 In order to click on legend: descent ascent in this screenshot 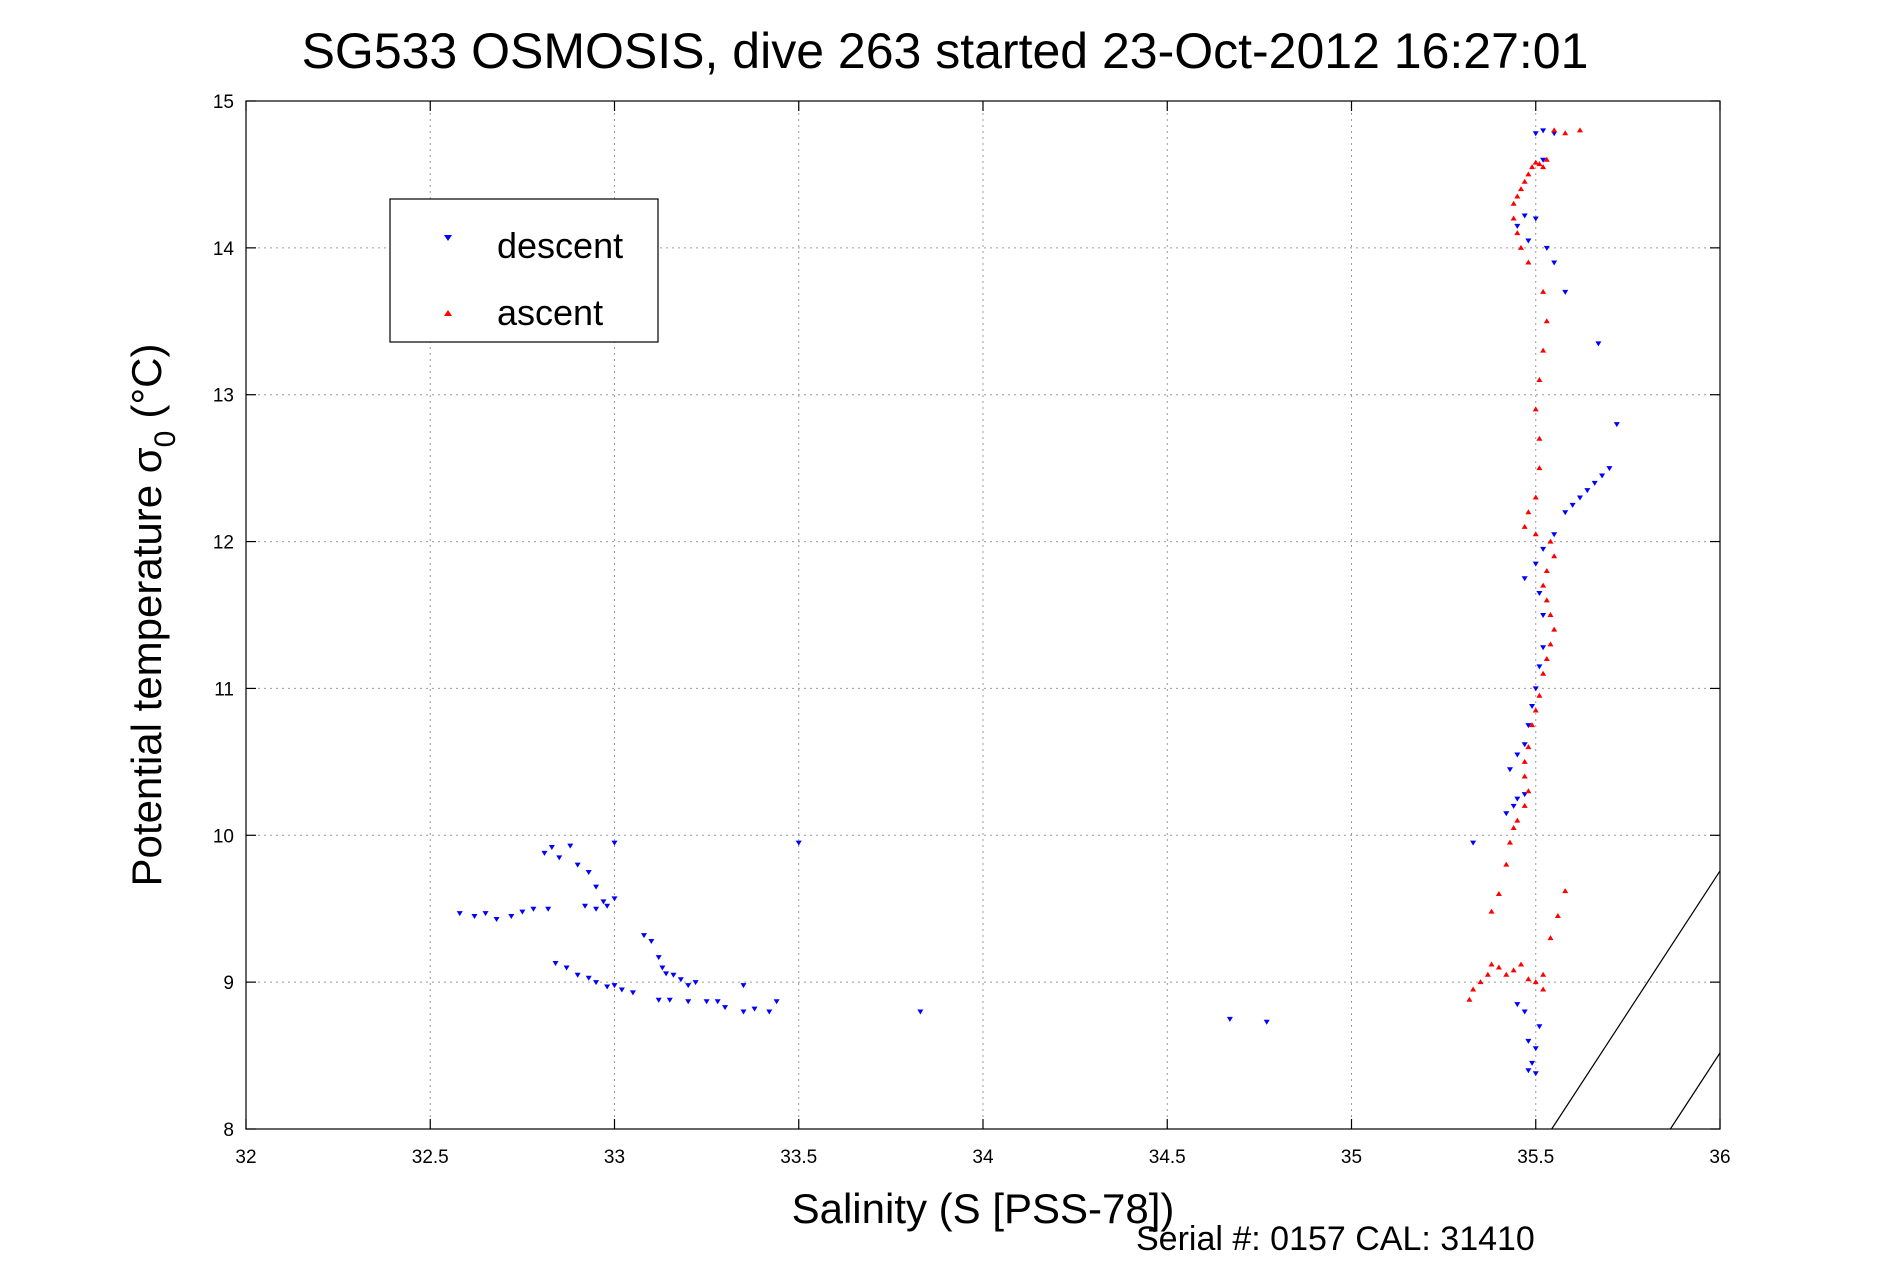, I will do `click(524, 270)`.